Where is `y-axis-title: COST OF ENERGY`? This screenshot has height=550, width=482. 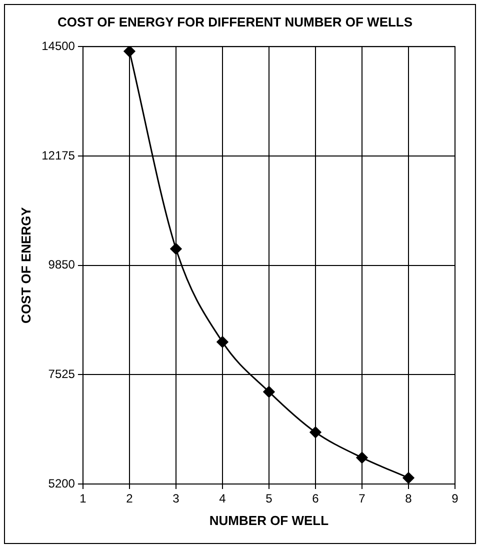
y-axis-title: COST OF ENERGY is located at coordinates (26, 265).